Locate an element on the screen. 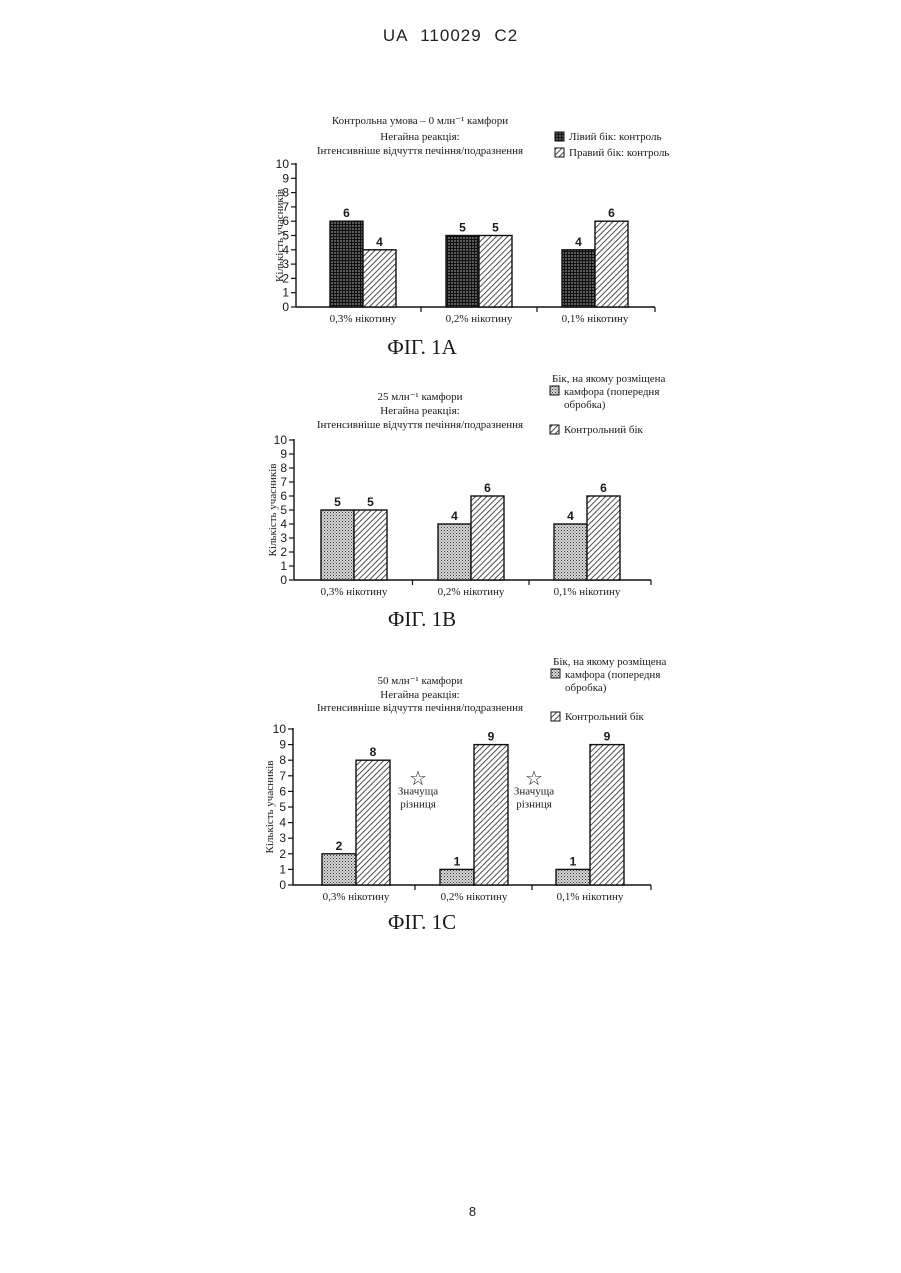 This screenshot has width=901, height=1273. page-number: 8 is located at coordinates (450, 1211).